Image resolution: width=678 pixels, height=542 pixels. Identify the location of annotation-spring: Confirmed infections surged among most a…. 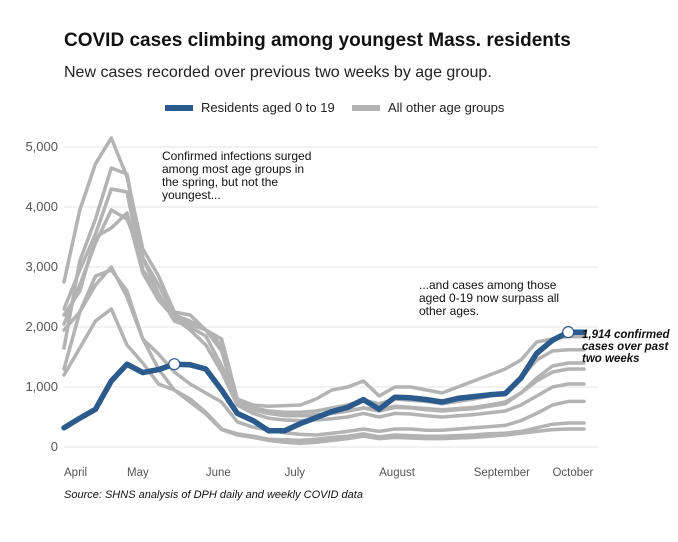
(238, 175).